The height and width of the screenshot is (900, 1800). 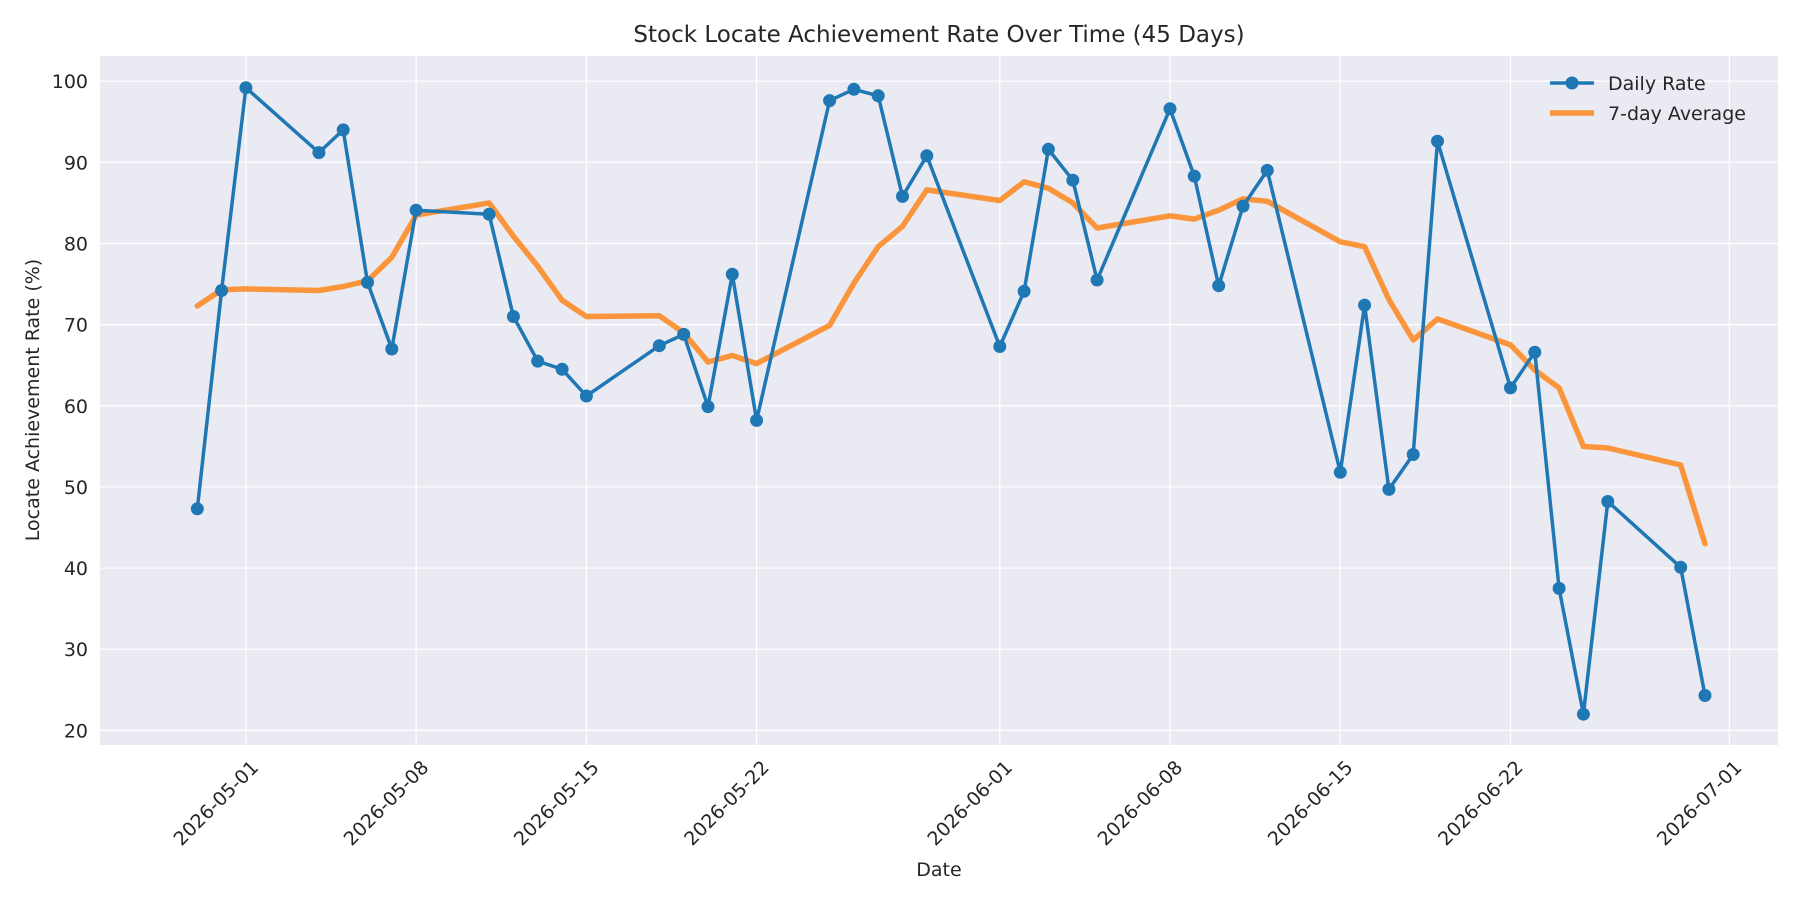 I want to click on x-tick-label: 2026-05-01, so click(x=216, y=804).